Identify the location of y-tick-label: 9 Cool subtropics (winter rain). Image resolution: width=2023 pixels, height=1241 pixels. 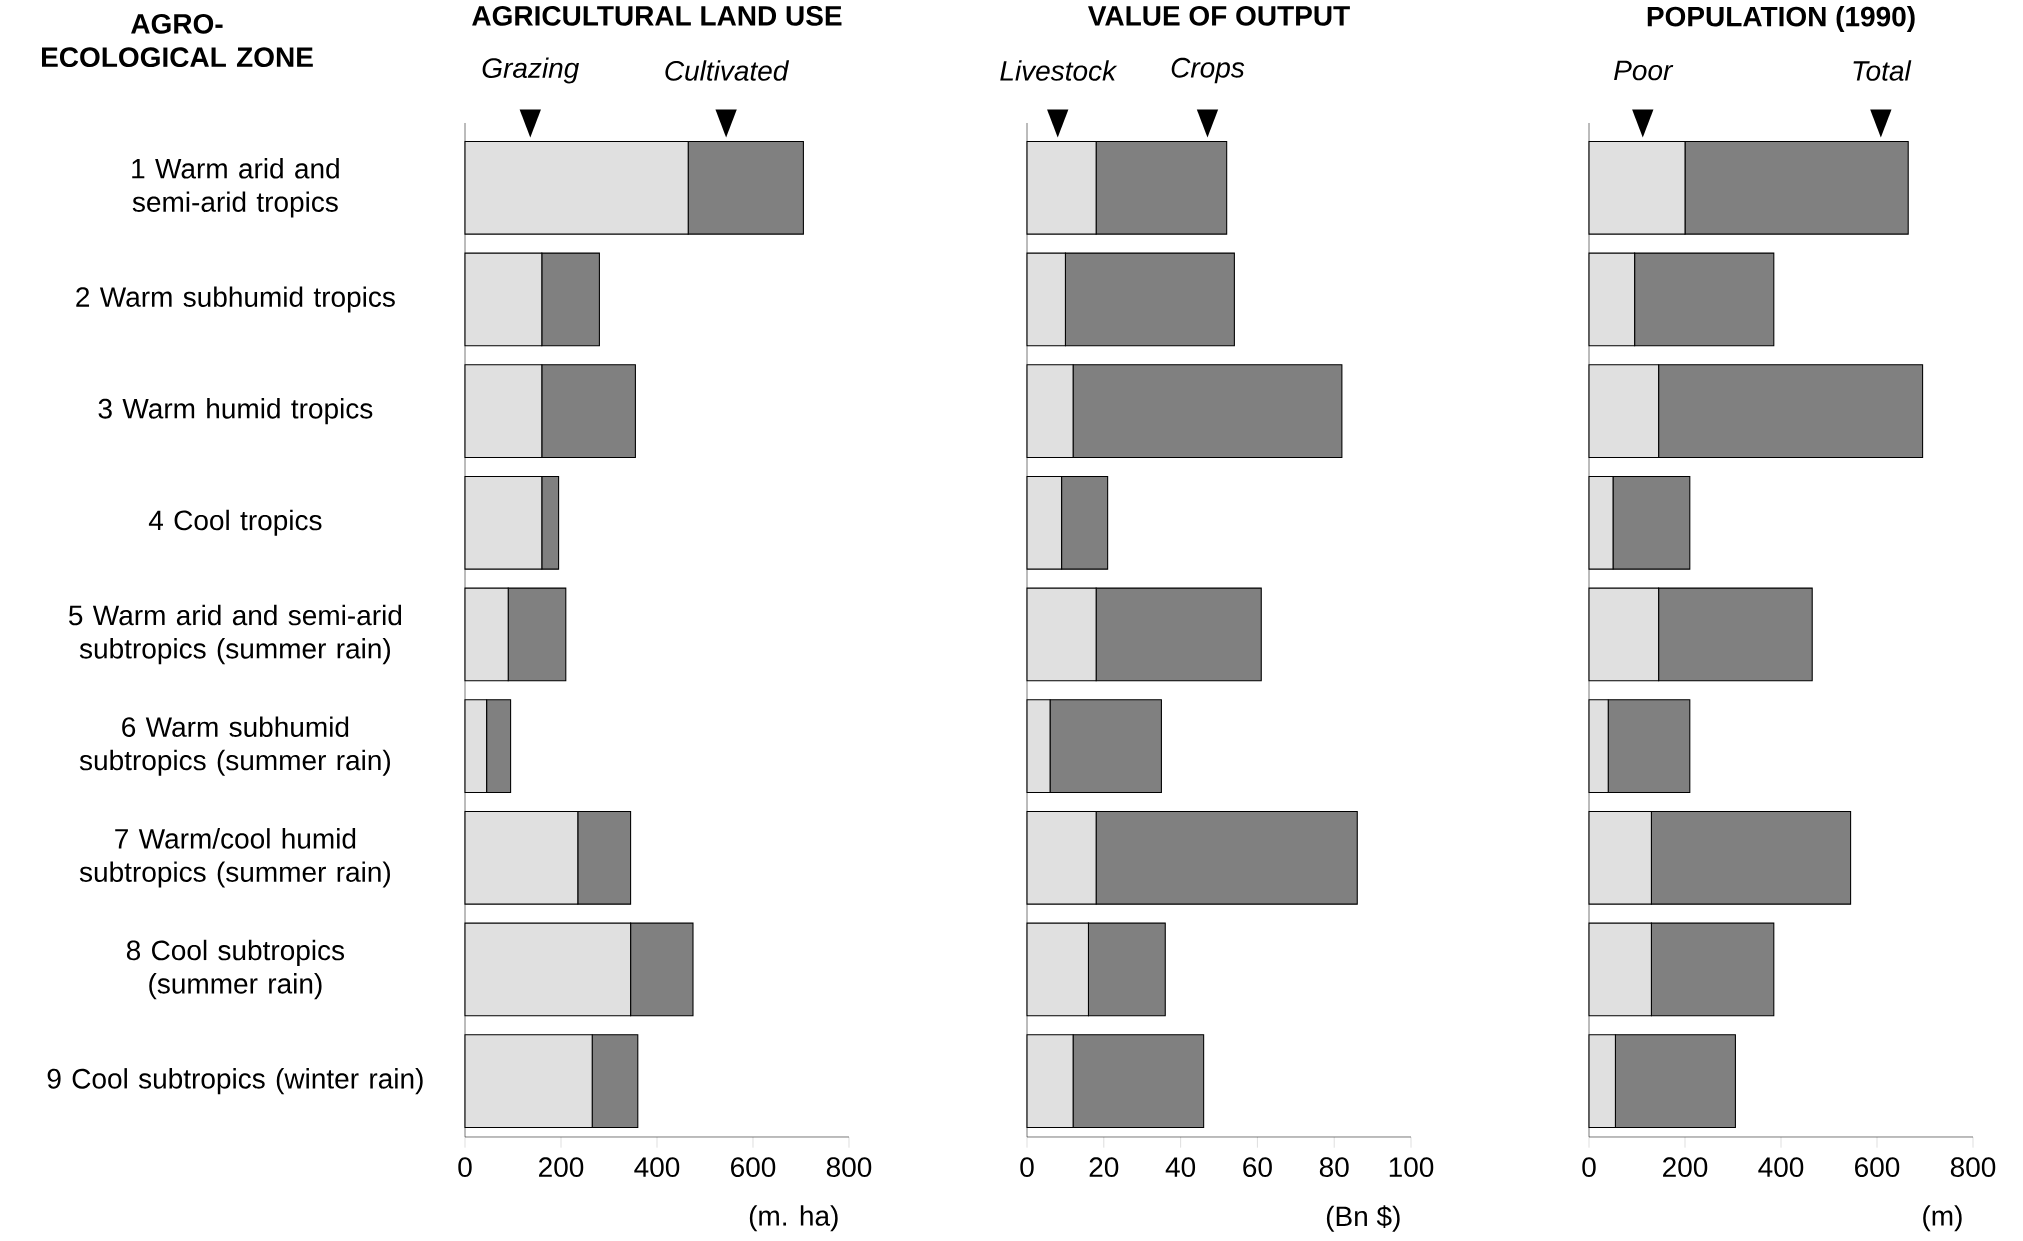
(235, 1081).